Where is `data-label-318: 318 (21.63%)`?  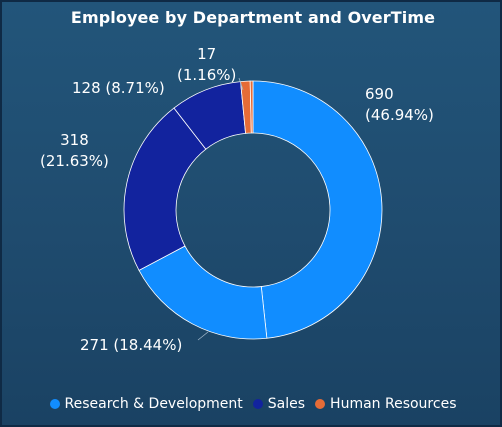
data-label-318: 318 (21.63%) is located at coordinates (74, 151).